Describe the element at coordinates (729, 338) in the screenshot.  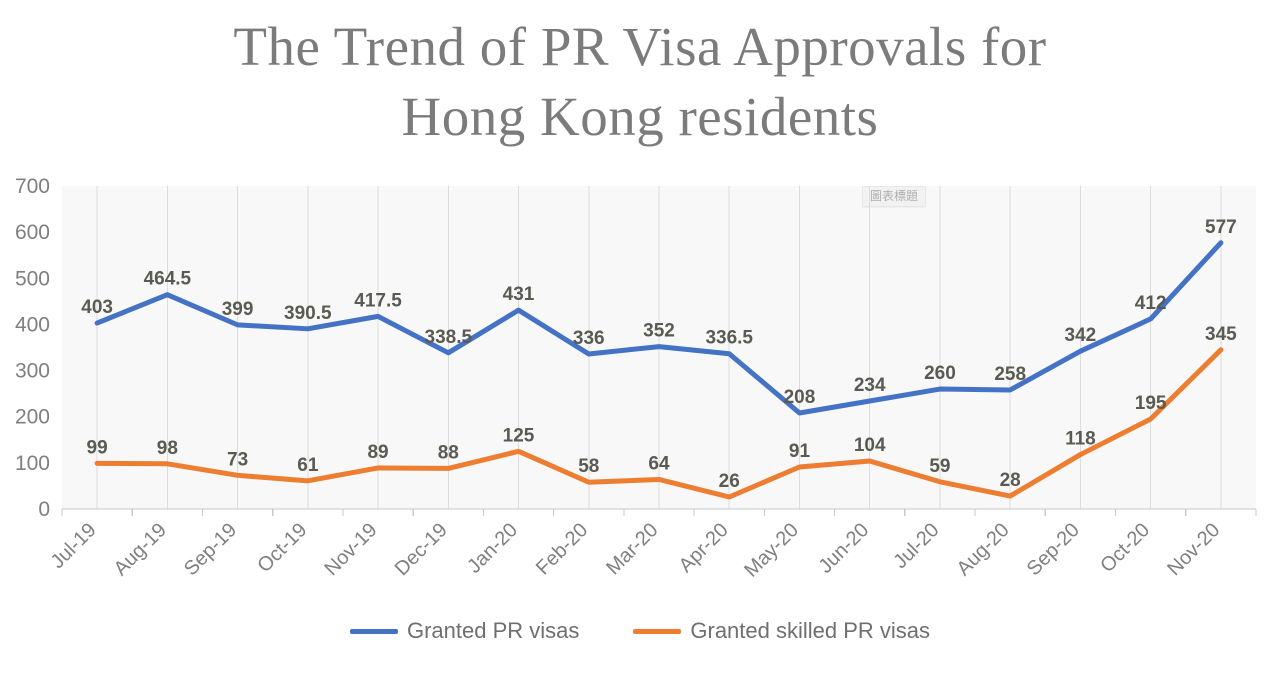
I see `data-label: 336.5` at that location.